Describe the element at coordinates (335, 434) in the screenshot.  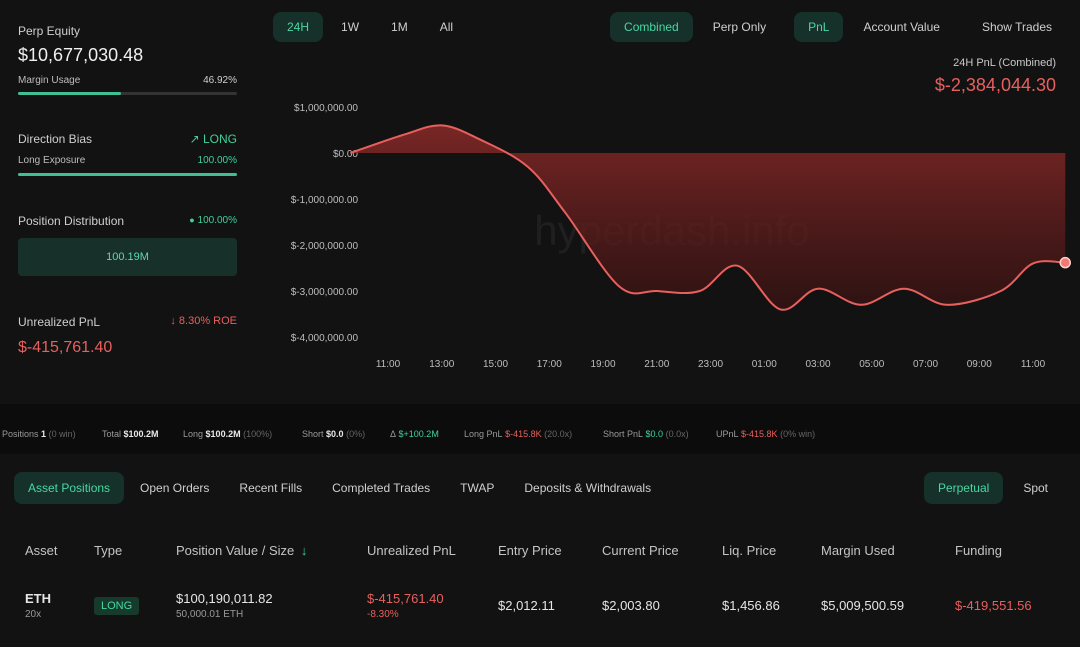
I see `stat-short-value: $0.0` at that location.